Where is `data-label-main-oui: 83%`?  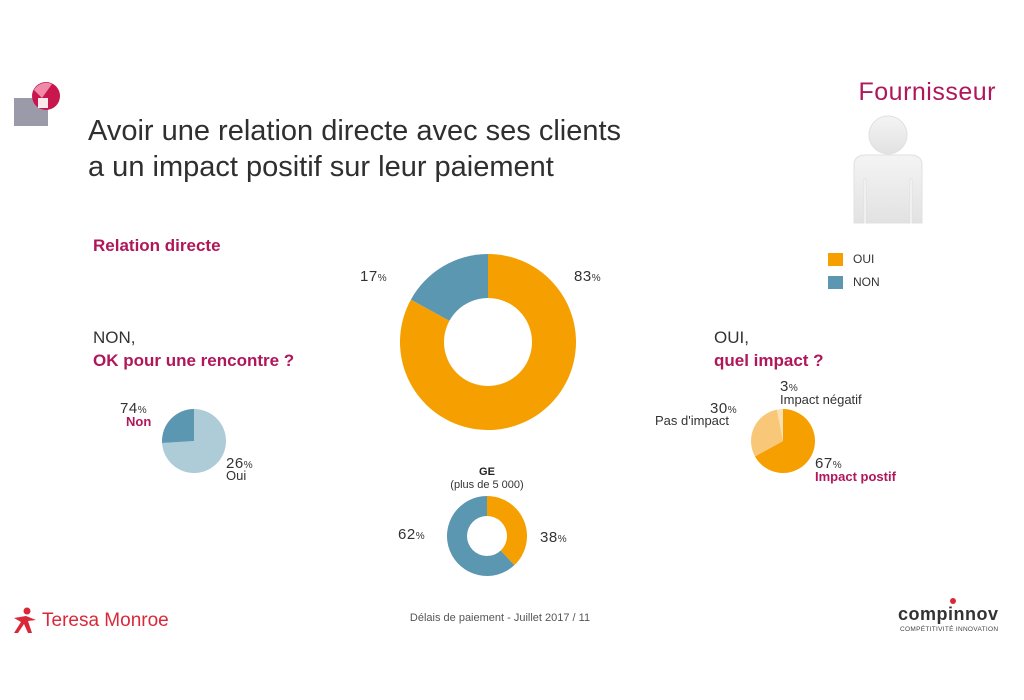
data-label-main-oui: 83% is located at coordinates (588, 276).